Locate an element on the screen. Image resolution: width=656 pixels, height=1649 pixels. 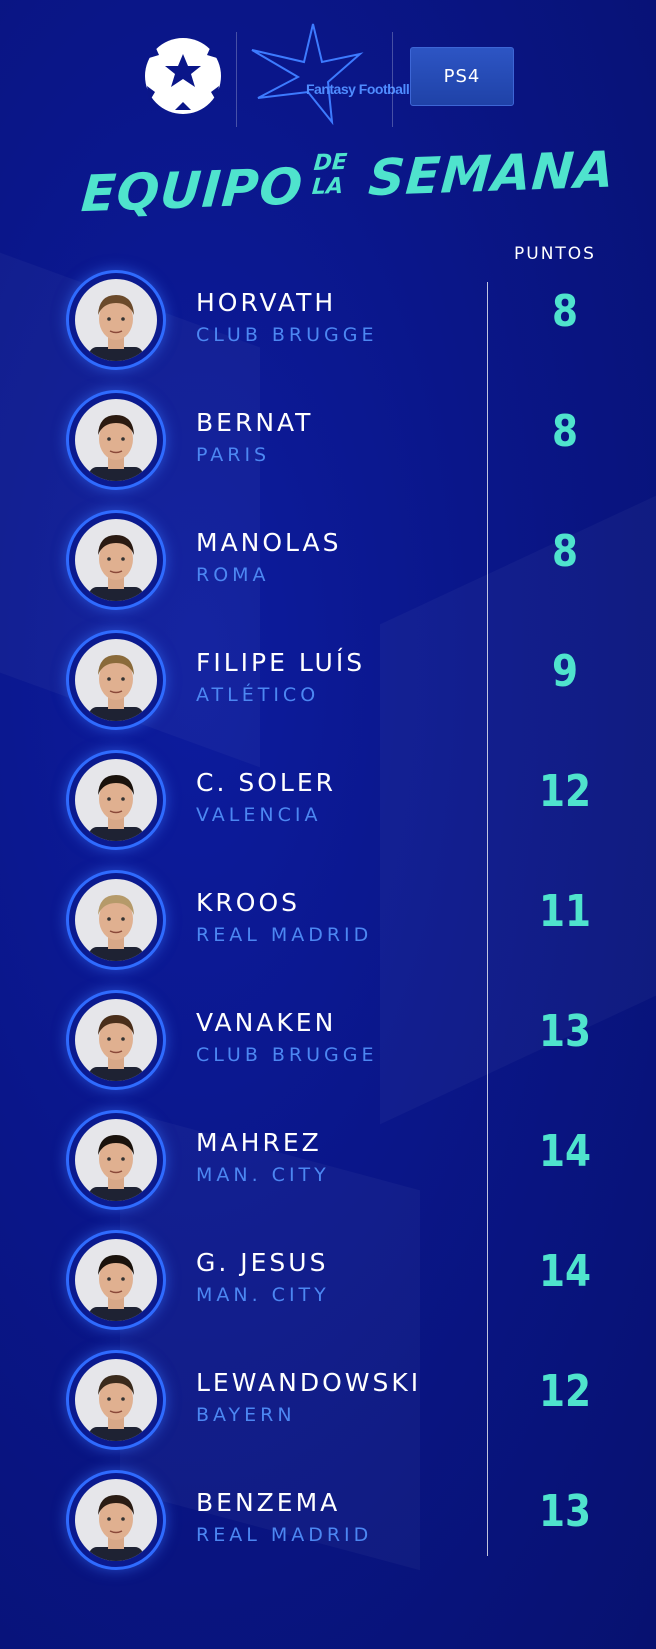
player-name: FILIPE LUÍS is located at coordinates (281, 662).